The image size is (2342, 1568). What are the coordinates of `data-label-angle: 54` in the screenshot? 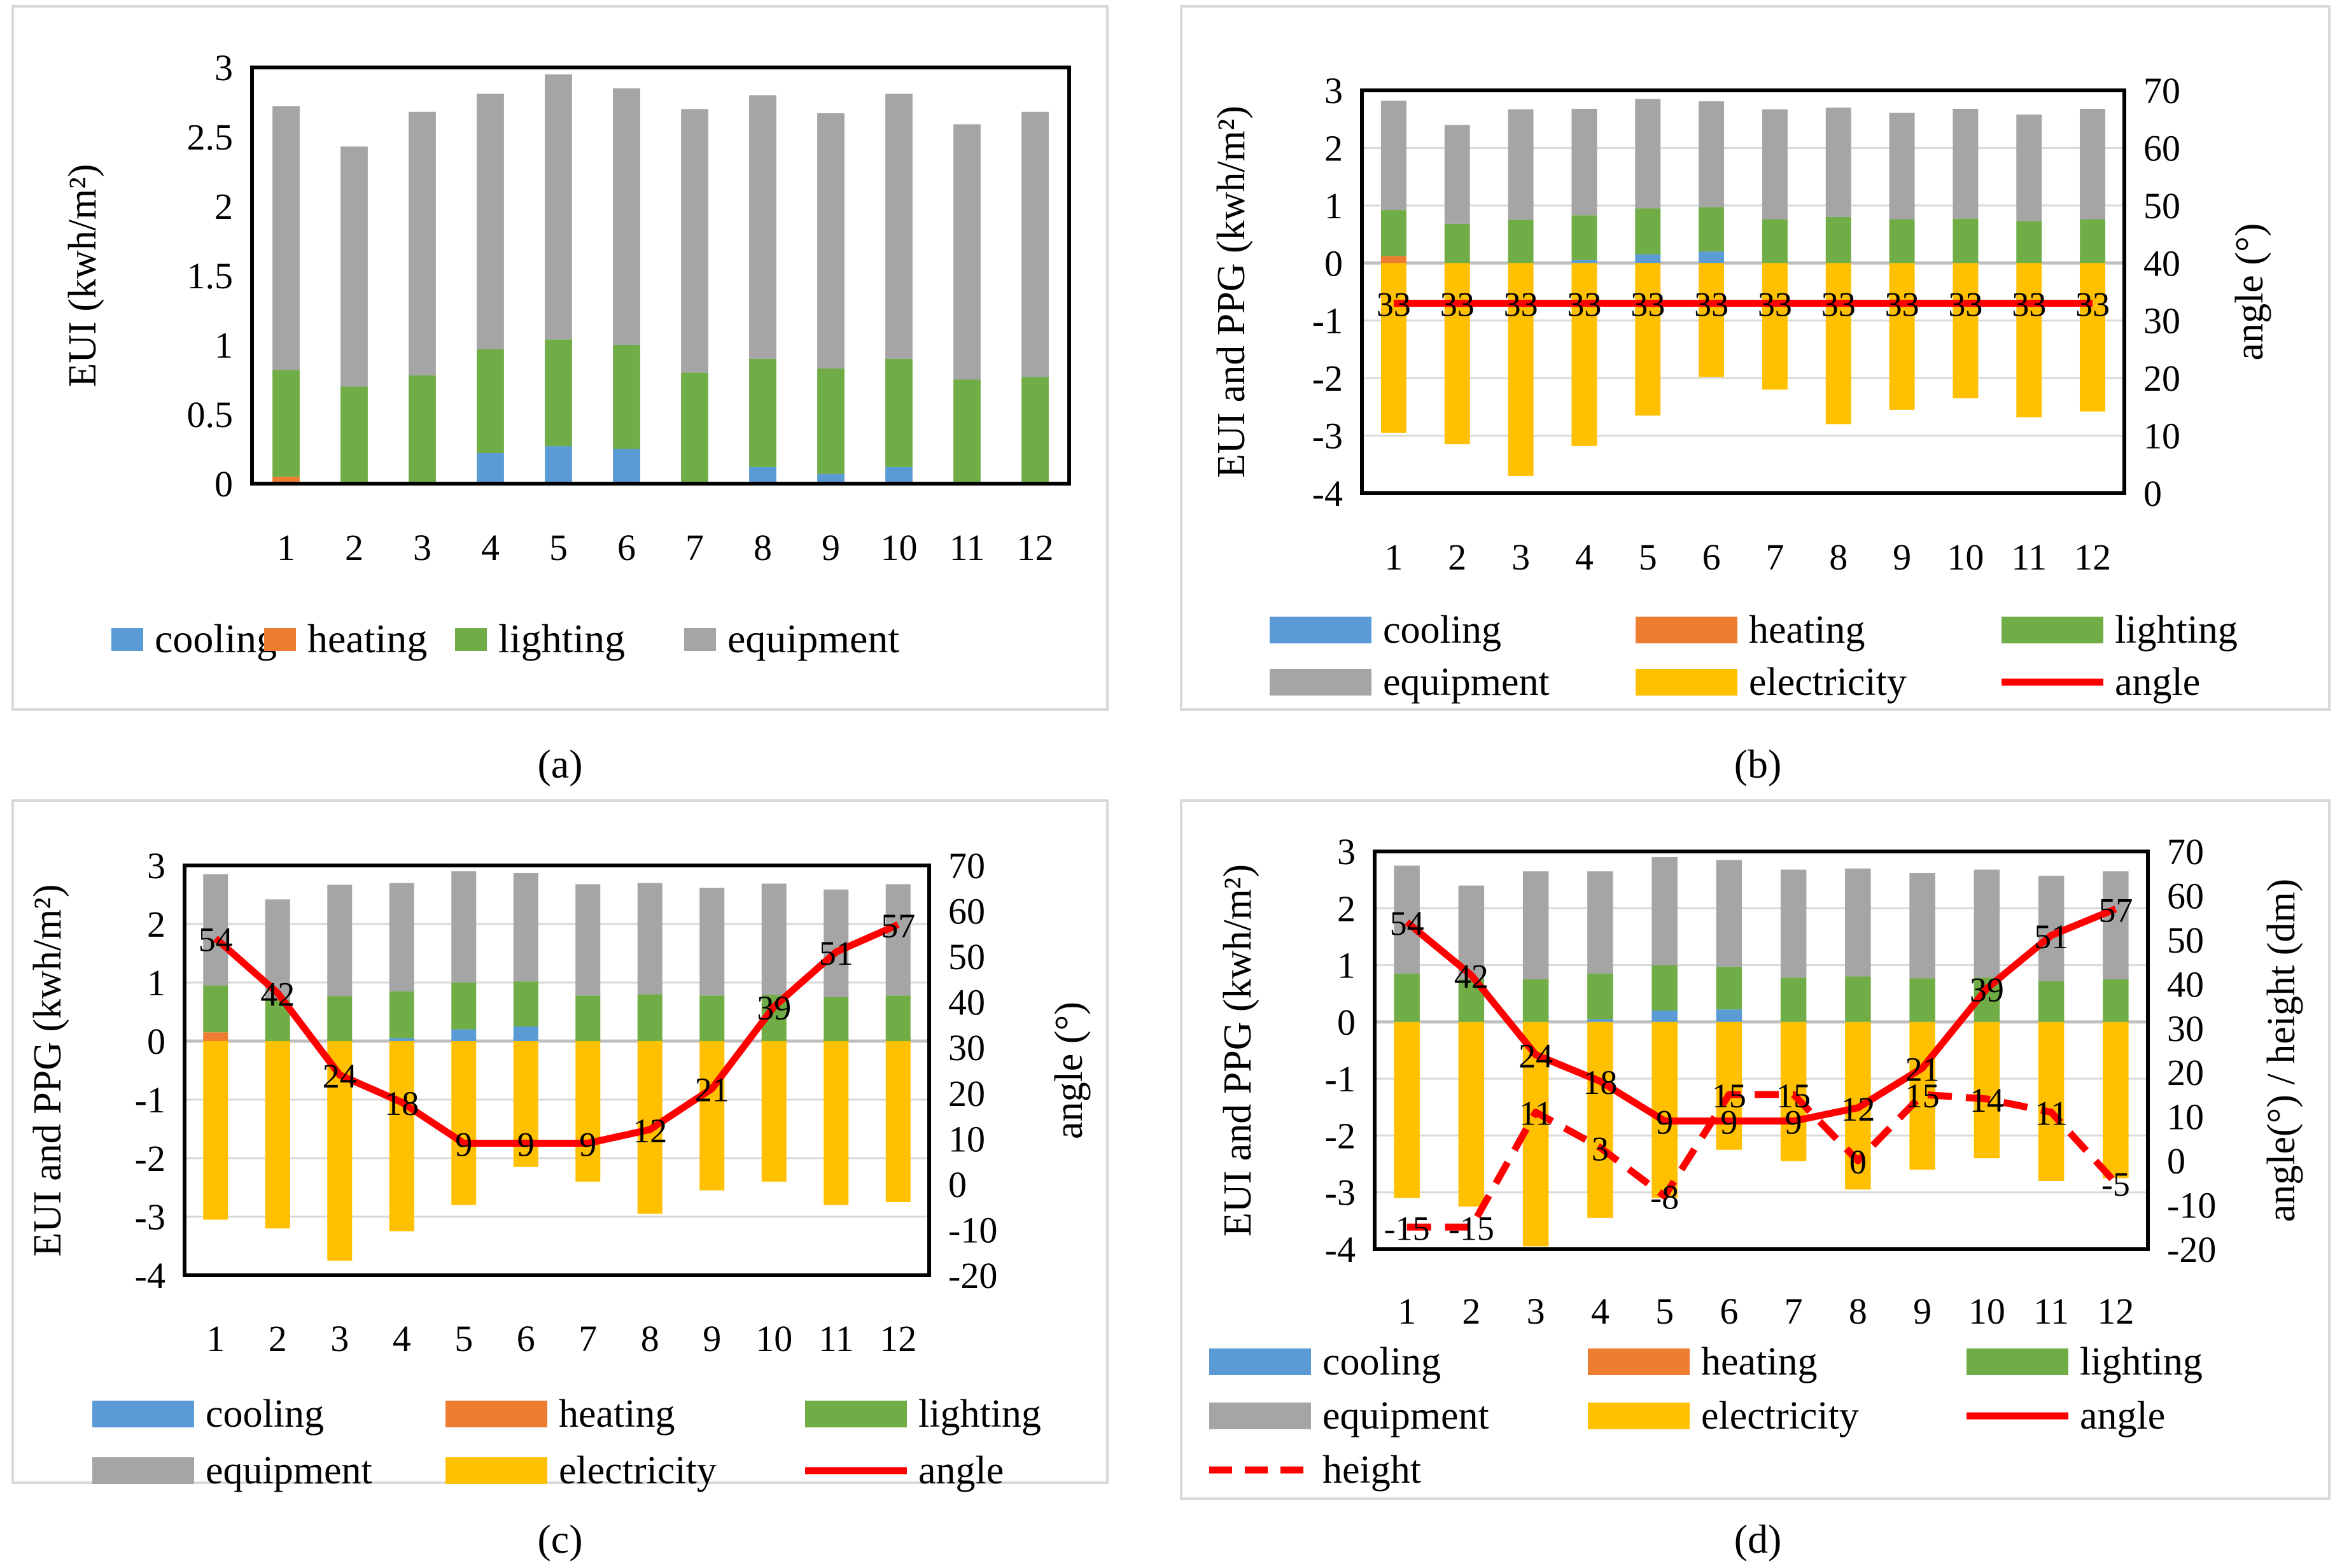 It's located at (1407, 923).